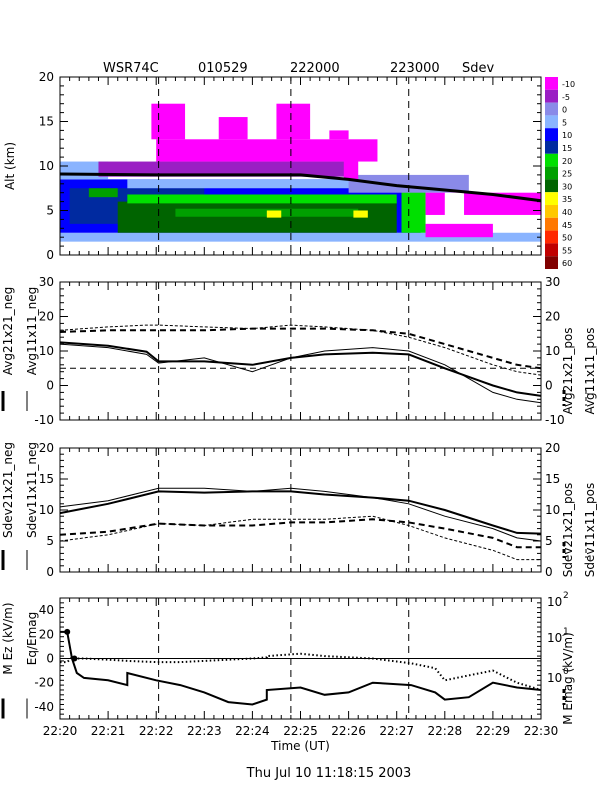 The width and height of the screenshot is (600, 800). Describe the element at coordinates (541, 731) in the screenshot. I see `x-tick-label: 22:30` at that location.